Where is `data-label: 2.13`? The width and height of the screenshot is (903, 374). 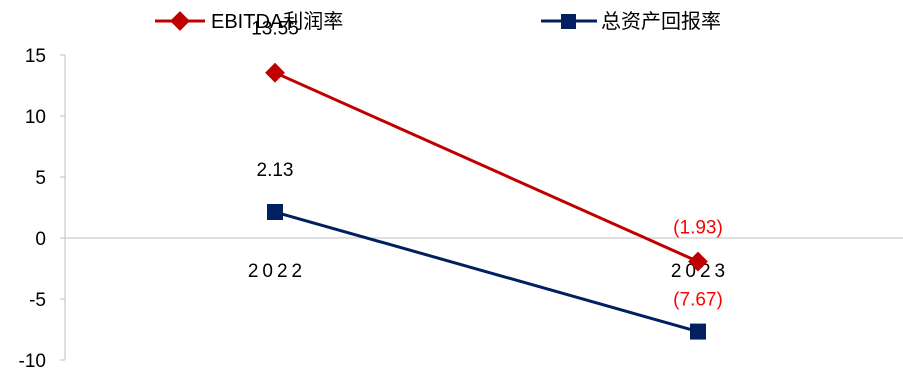
data-label: 2.13 is located at coordinates (275, 170).